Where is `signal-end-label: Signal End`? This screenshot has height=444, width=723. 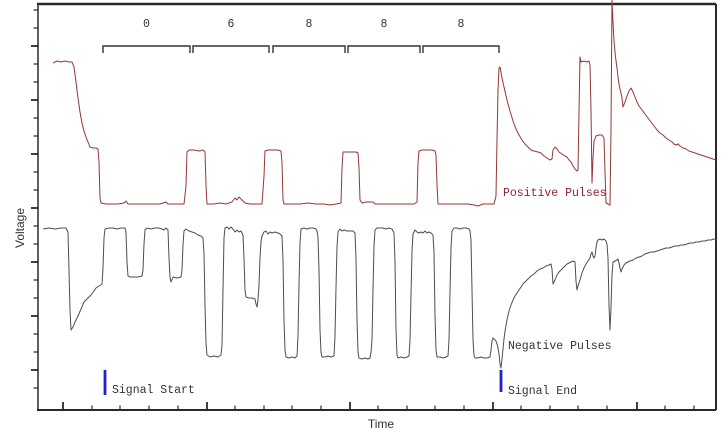 signal-end-label: Signal End is located at coordinates (542, 391).